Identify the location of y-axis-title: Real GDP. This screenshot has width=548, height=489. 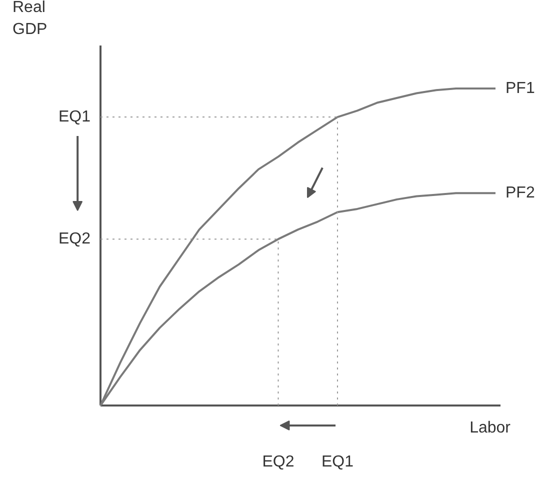
(30, 19).